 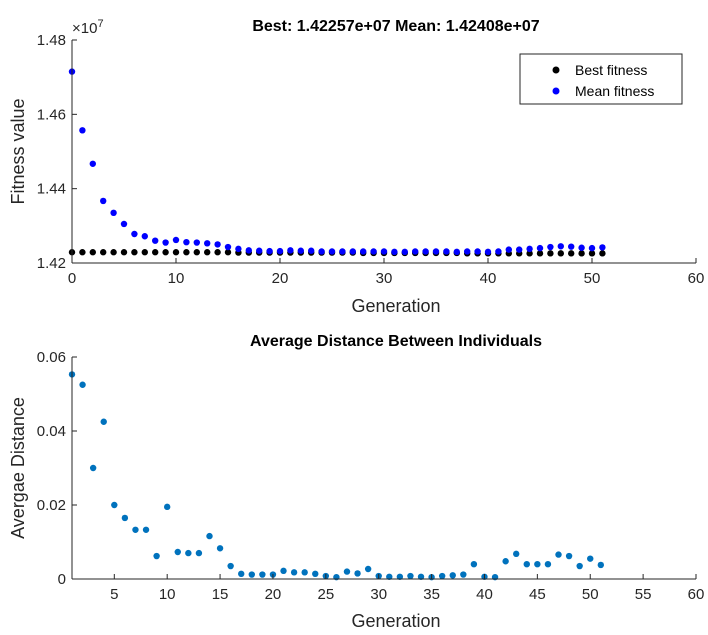 What do you see at coordinates (395, 26) in the screenshot?
I see `fitness-chart-title: Best: 1.42257e+07 Mean: 1.42408e+07` at bounding box center [395, 26].